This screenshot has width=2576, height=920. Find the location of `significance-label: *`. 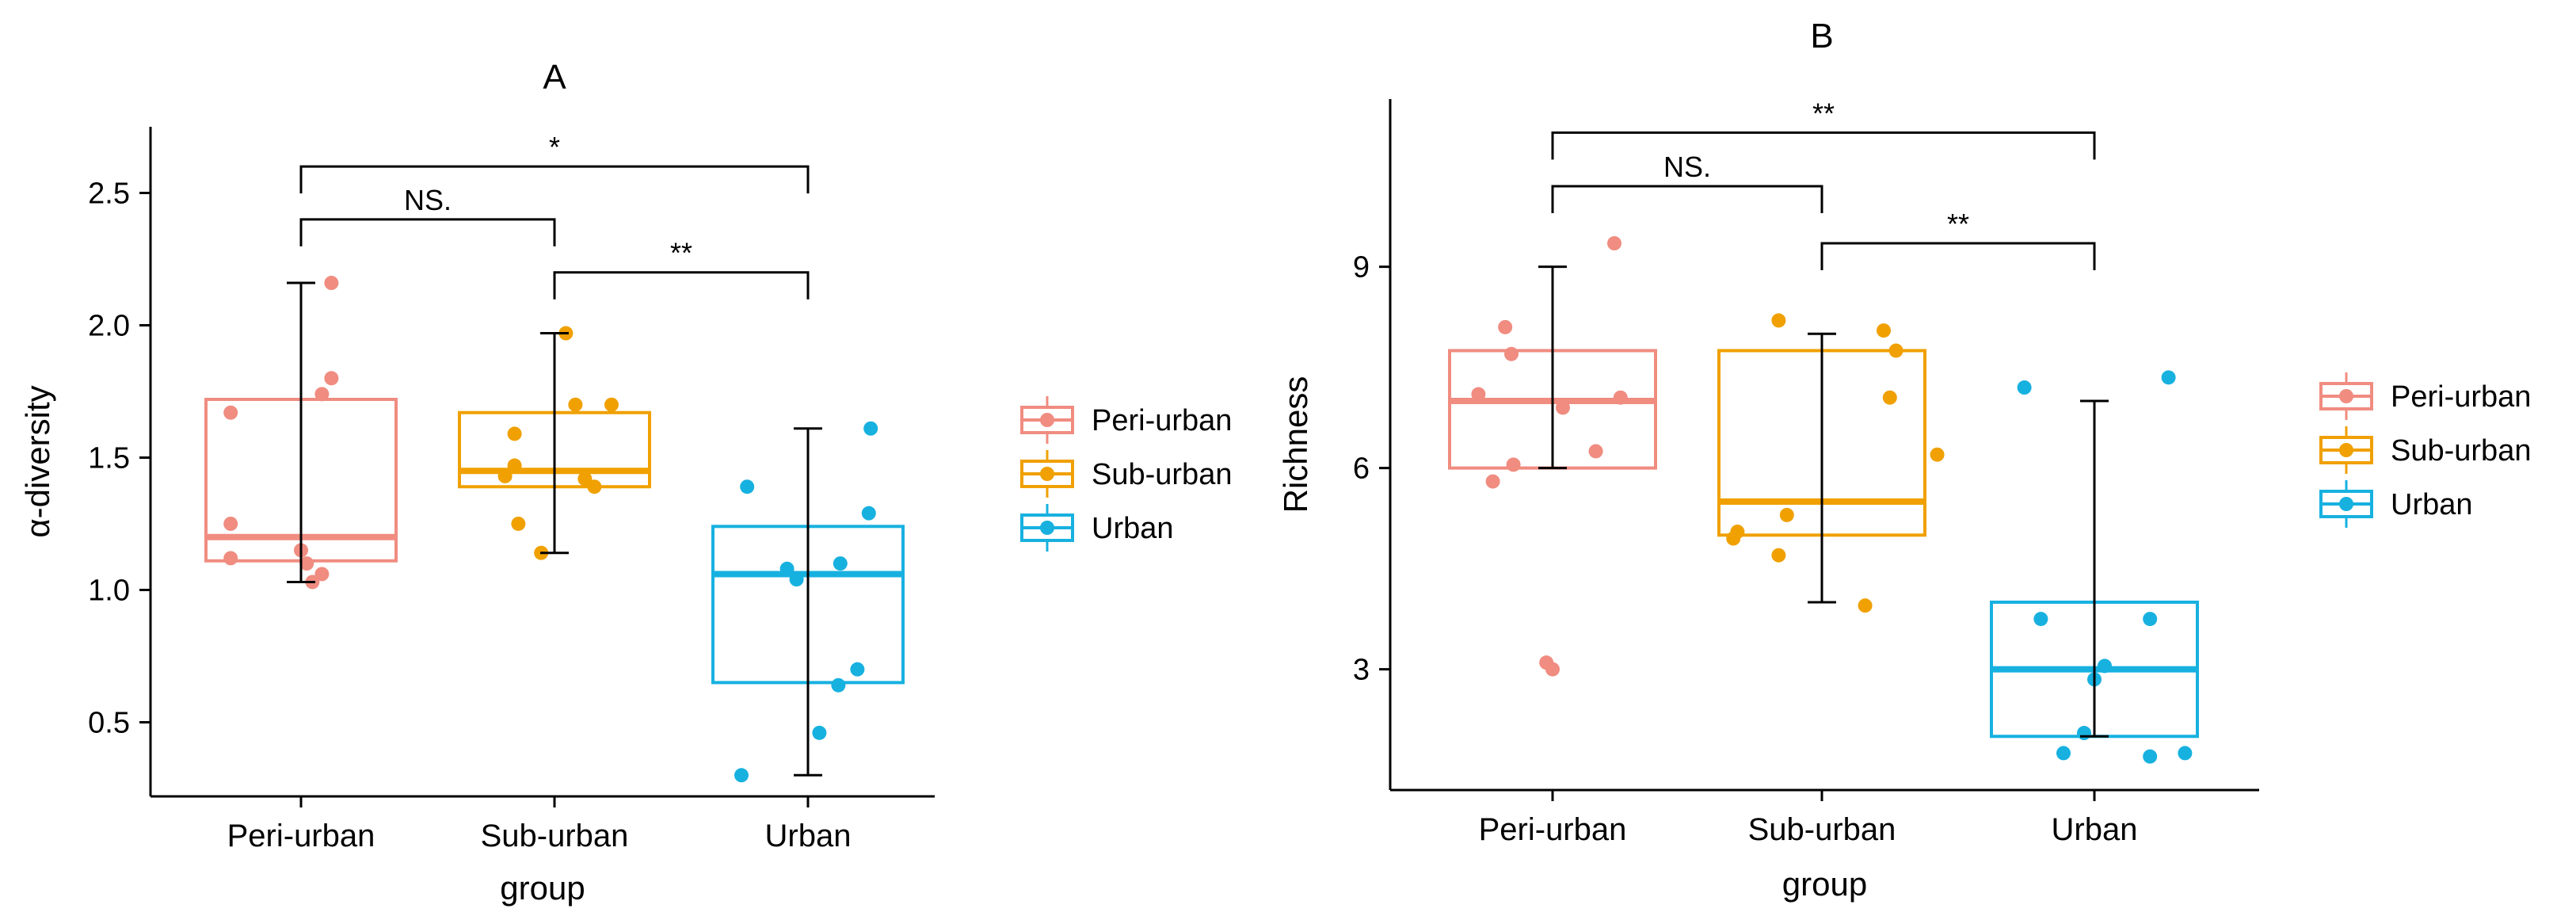

significance-label: * is located at coordinates (555, 147).